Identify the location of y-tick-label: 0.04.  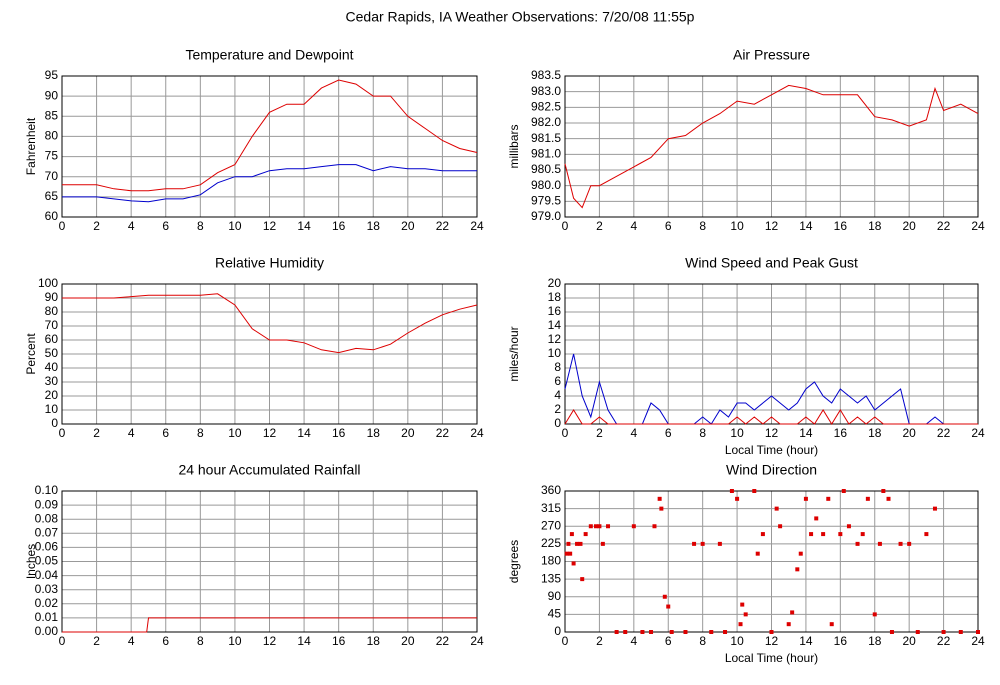
(47, 575).